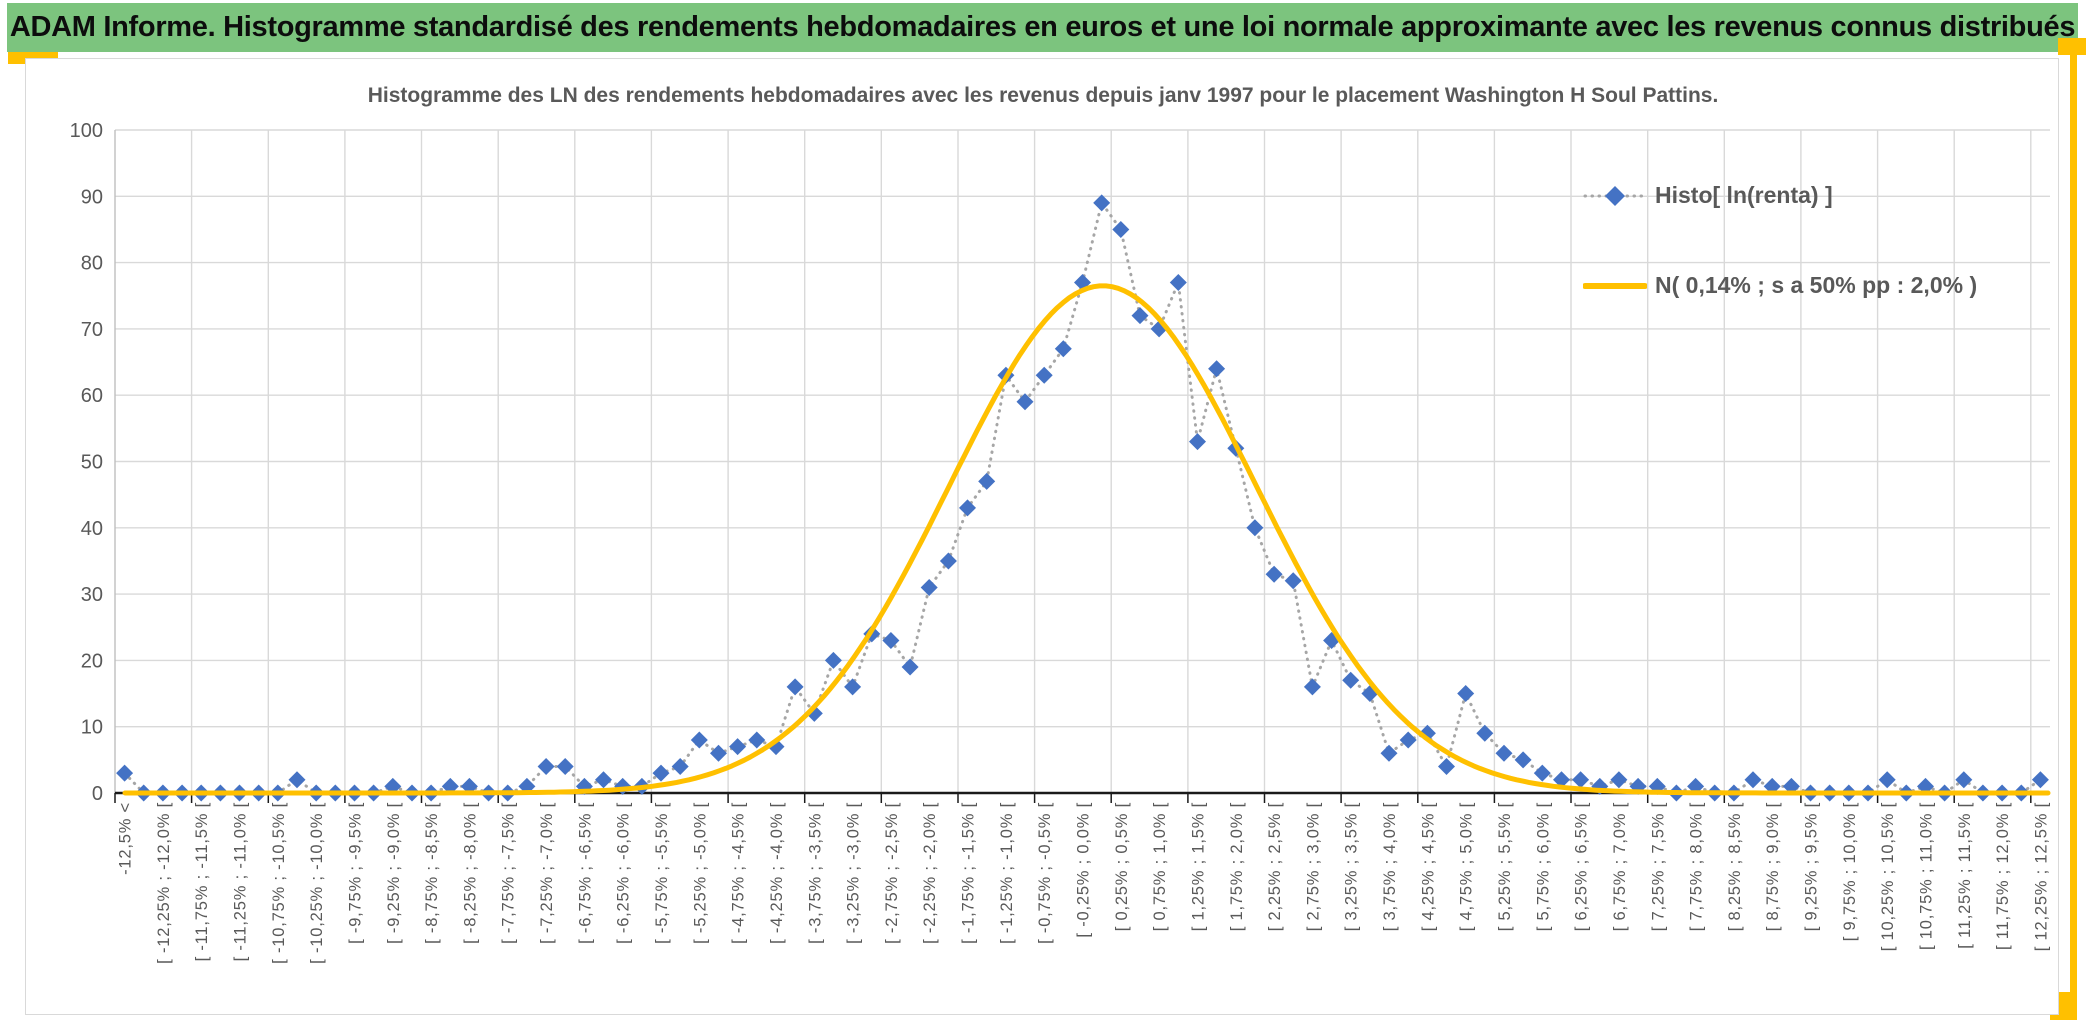 This screenshot has height=1033, width=2086. I want to click on x-axis-label: [ 2,75% ; 3,0% [, so click(1313, 866).